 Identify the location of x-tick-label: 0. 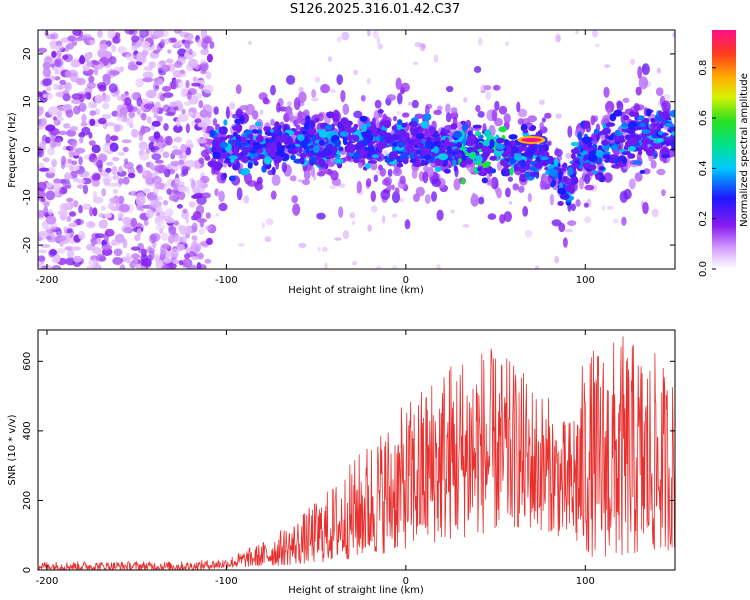
(406, 280).